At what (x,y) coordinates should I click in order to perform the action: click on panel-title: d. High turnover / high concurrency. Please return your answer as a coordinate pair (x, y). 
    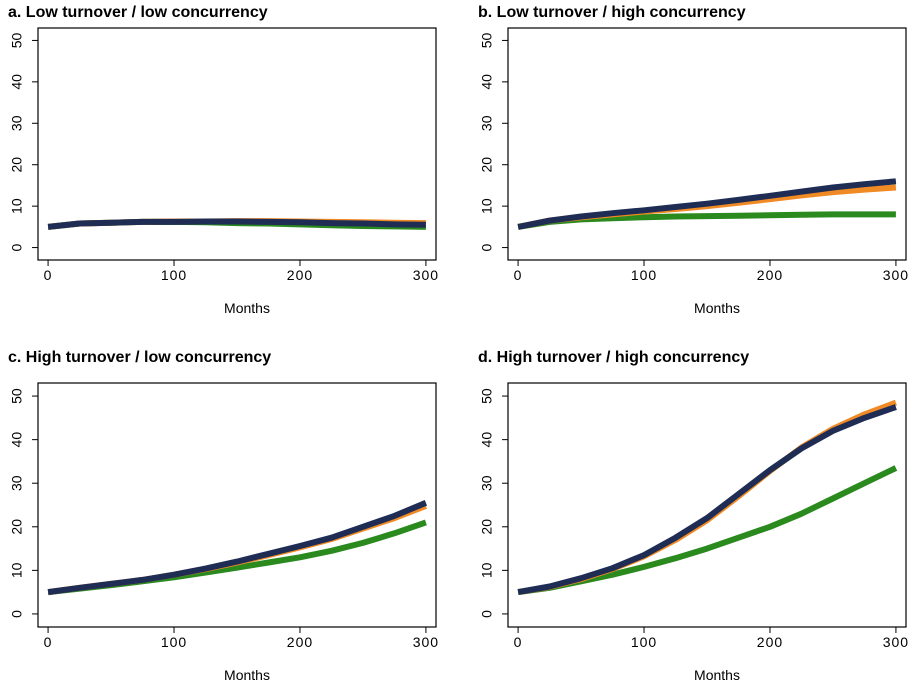
    Looking at the image, I should click on (613, 357).